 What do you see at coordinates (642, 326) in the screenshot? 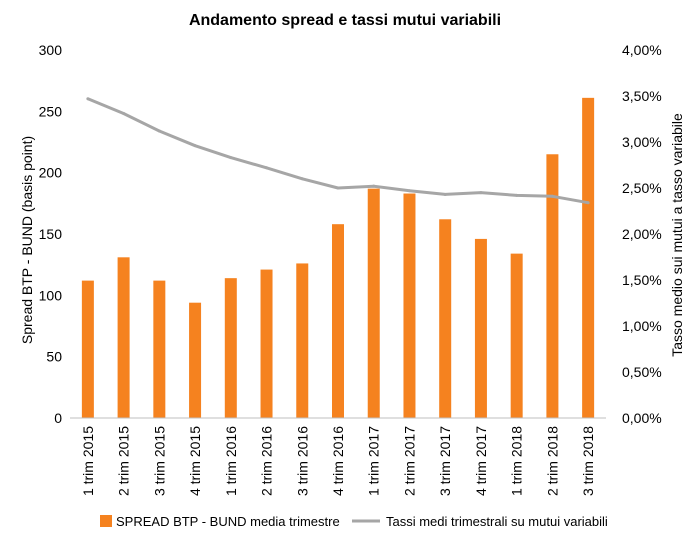
I see `y-right-tick-label: 1,00%` at bounding box center [642, 326].